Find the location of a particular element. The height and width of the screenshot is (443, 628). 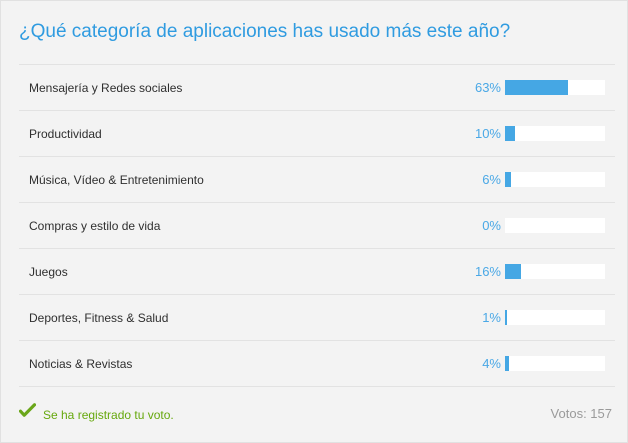

poll-option: Noticias & Revistas 4% is located at coordinates (317, 364).